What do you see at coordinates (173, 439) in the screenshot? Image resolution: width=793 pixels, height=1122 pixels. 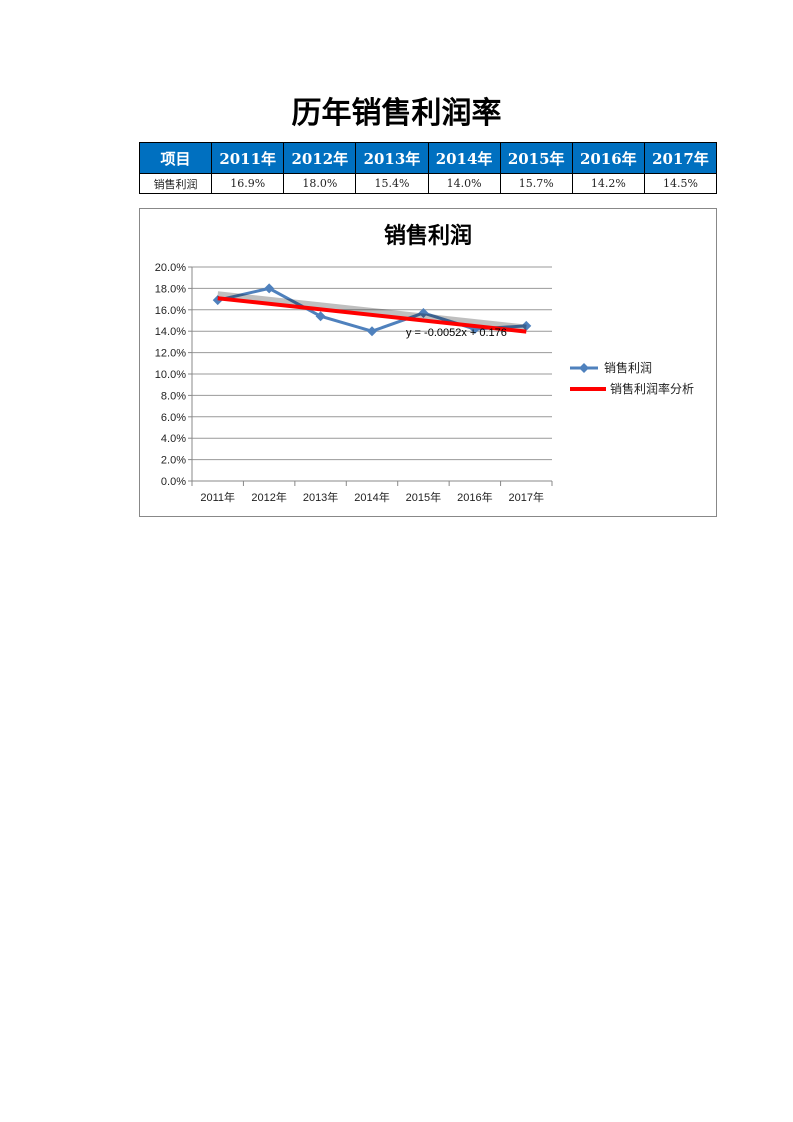 I see `y-tick-label: 4.0%` at bounding box center [173, 439].